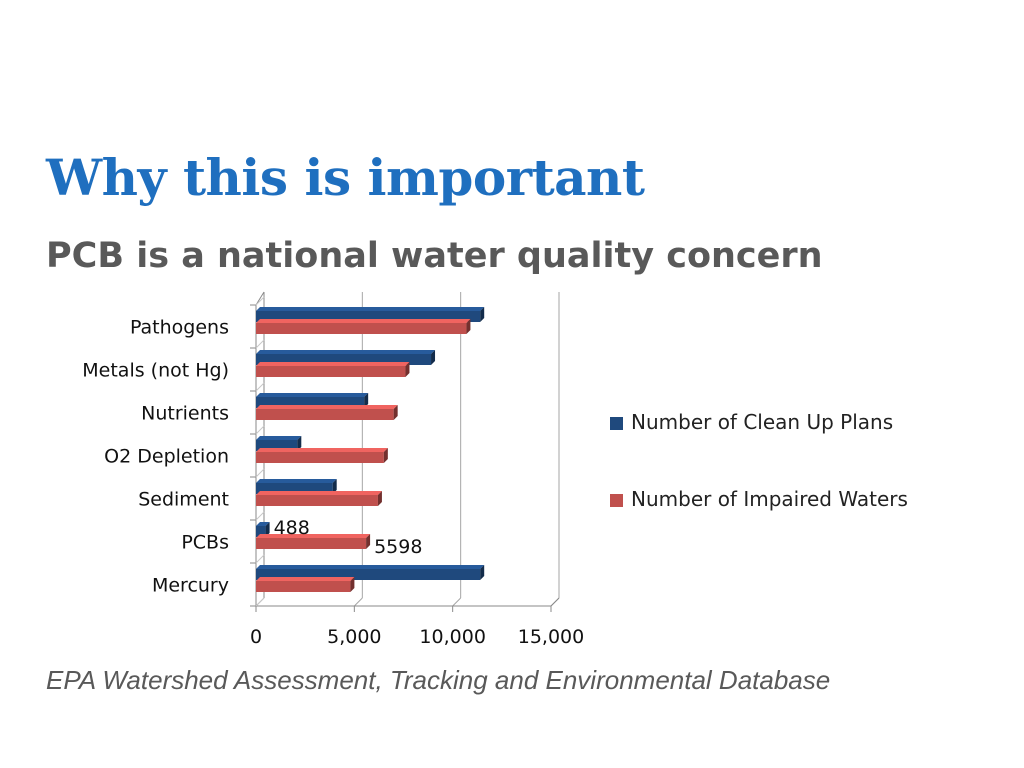  I want to click on category-label-mercury: Mercury, so click(190, 586).